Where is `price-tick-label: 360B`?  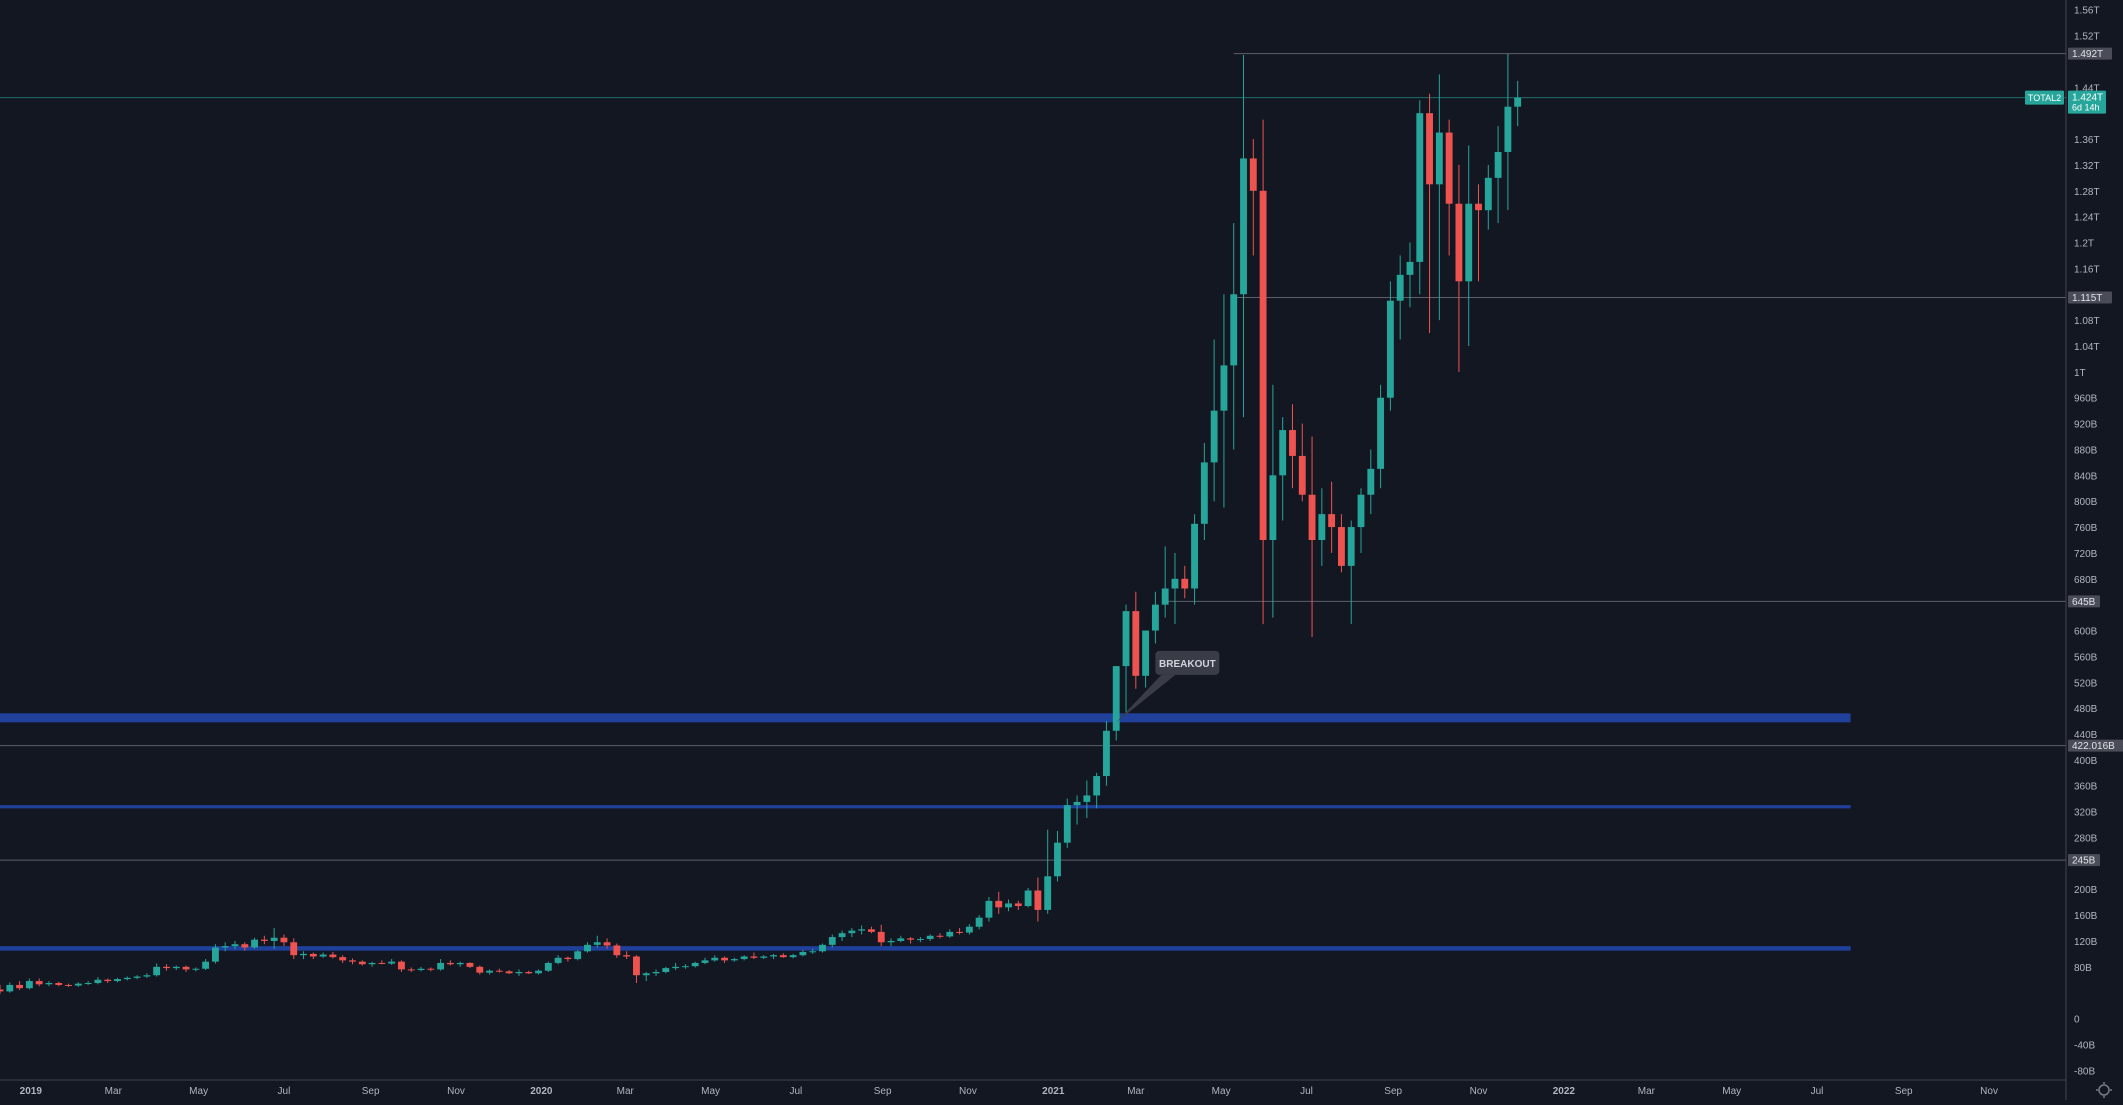
price-tick-label: 360B is located at coordinates (2086, 787).